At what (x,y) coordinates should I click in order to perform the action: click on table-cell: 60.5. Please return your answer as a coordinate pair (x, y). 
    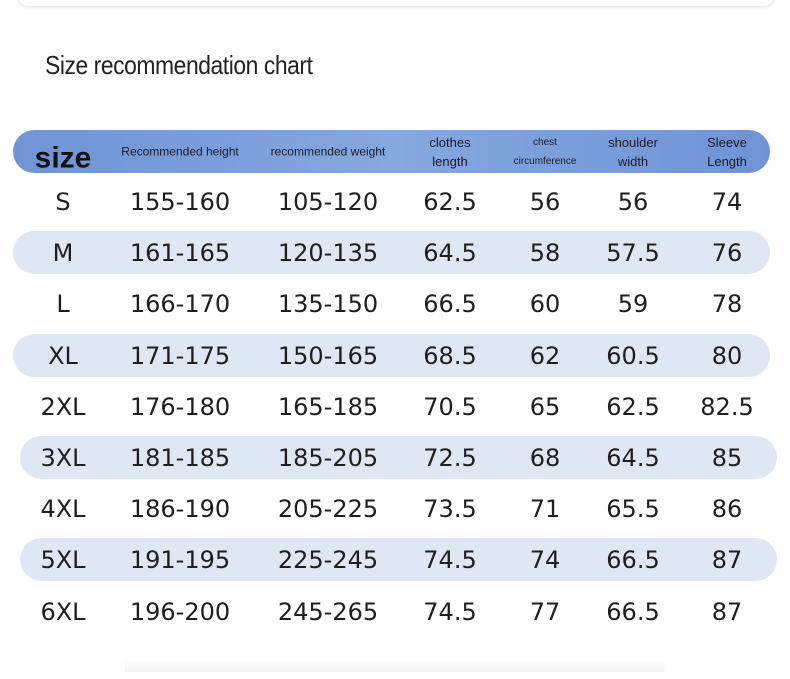
    Looking at the image, I should click on (633, 355).